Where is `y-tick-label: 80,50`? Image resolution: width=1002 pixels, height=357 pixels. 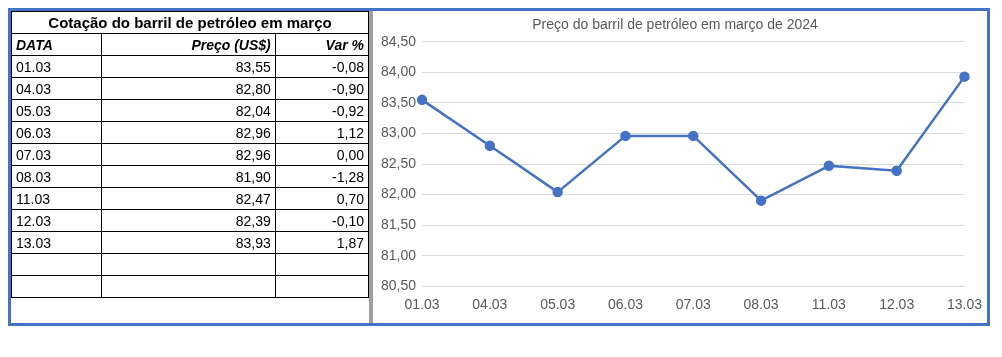 y-tick-label: 80,50 is located at coordinates (398, 285).